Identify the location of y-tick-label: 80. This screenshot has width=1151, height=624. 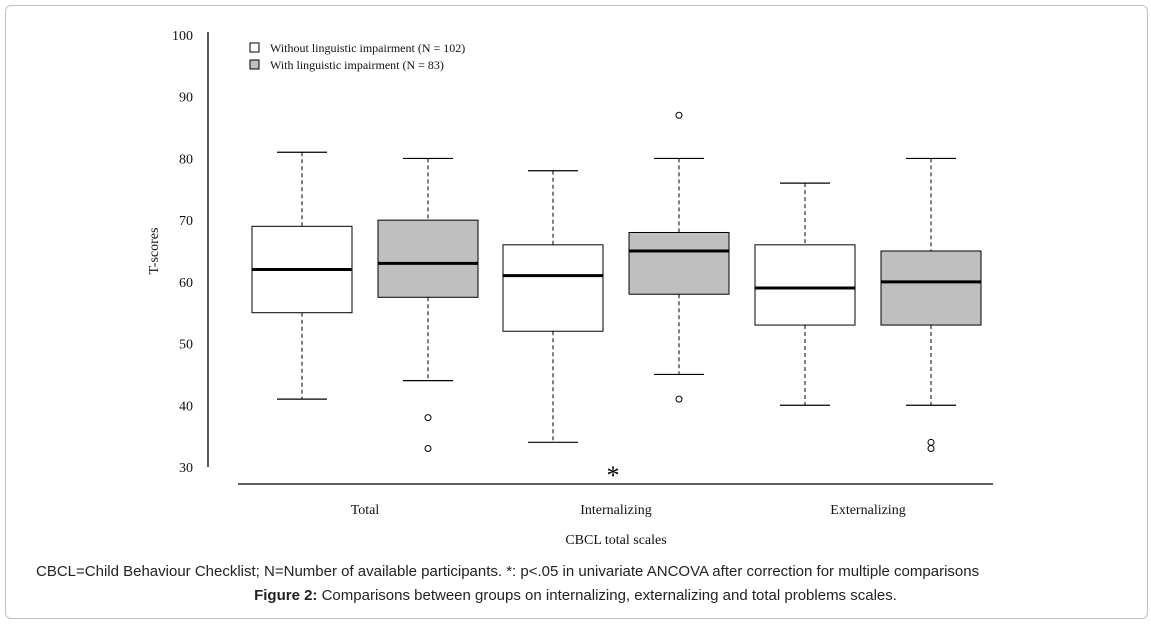
(186, 159).